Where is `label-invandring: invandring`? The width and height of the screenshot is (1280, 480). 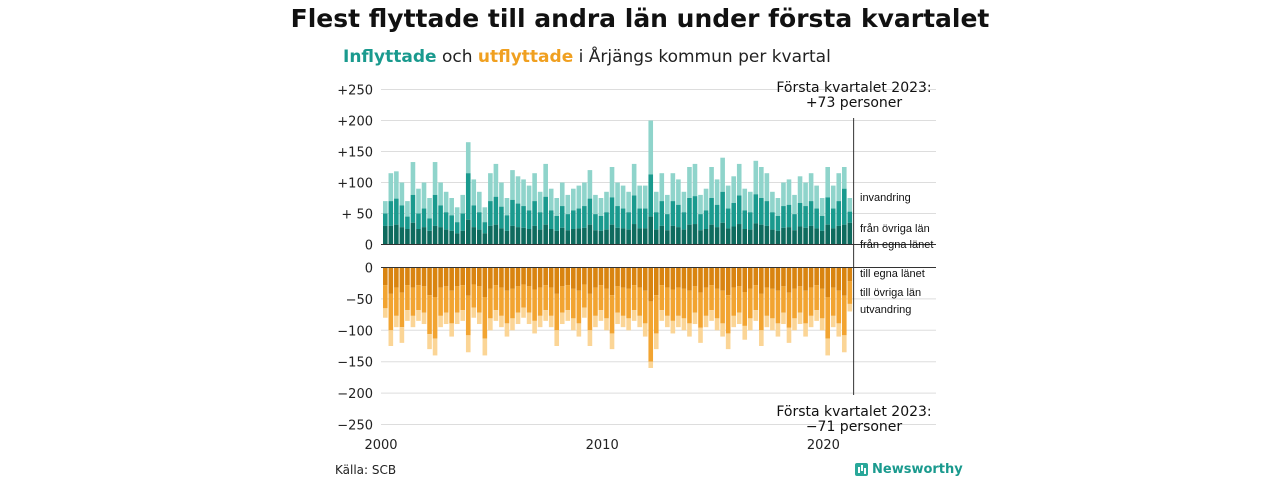
label-invandring: invandring is located at coordinates (885, 198).